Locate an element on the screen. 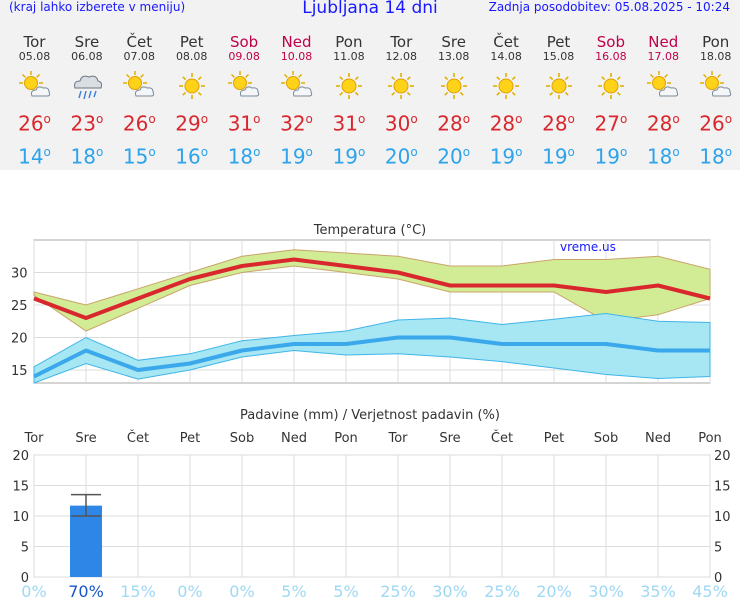 The height and width of the screenshot is (600, 740). precipitation-y-tick-right: 10 is located at coordinates (722, 517).